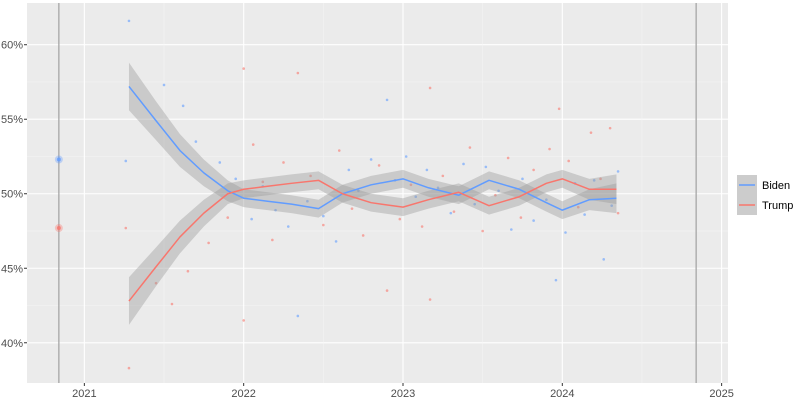 This screenshot has width=800, height=405. Describe the element at coordinates (12, 269) in the screenshot. I see `y-tick-label: 45%` at that location.